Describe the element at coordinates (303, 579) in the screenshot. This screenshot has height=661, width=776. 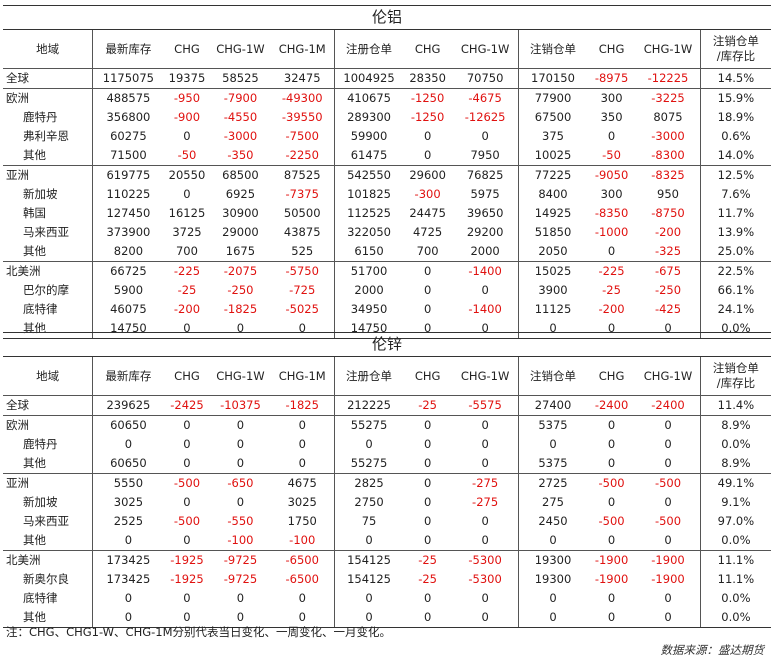
I see `cell-value: -6500` at that location.